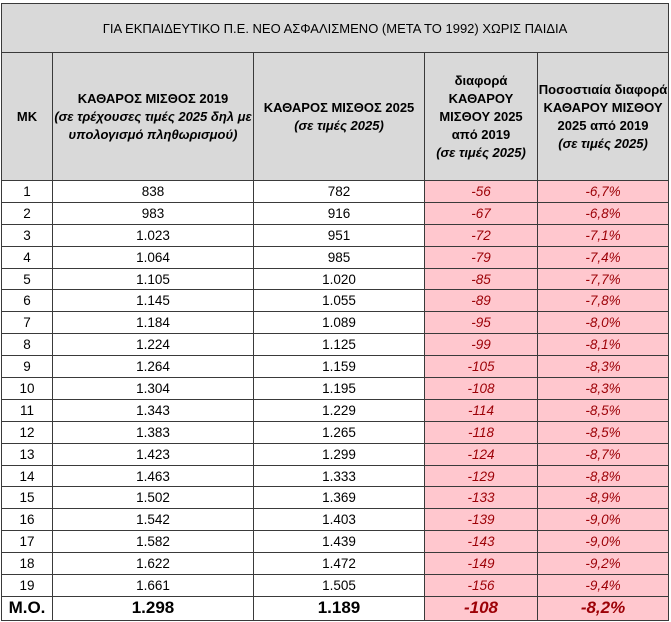  I want to click on cell: -118, so click(481, 432).